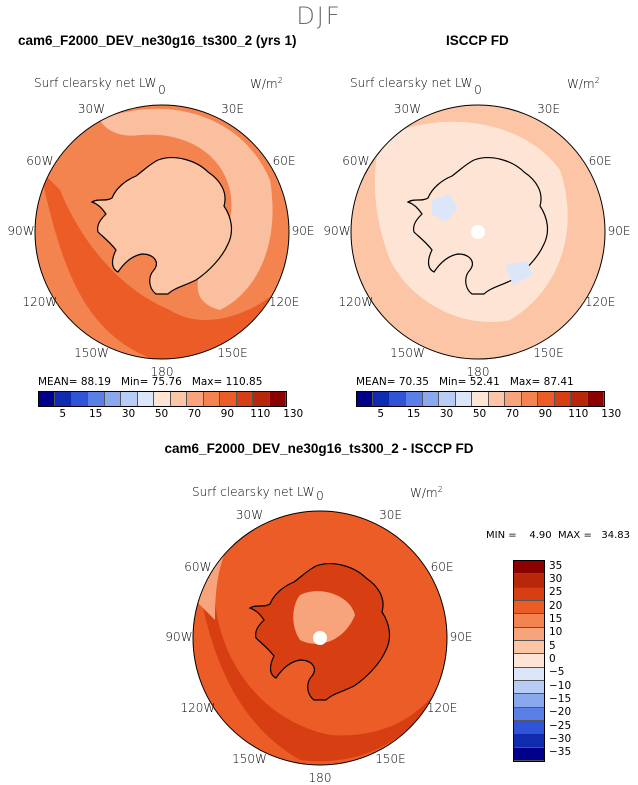 This screenshot has width=638, height=785. Describe the element at coordinates (480, 399) in the screenshot. I see `panel2-colorbar` at that location.